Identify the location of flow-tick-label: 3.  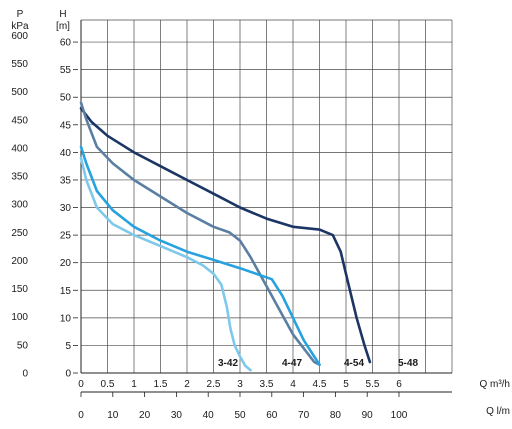
(240, 384).